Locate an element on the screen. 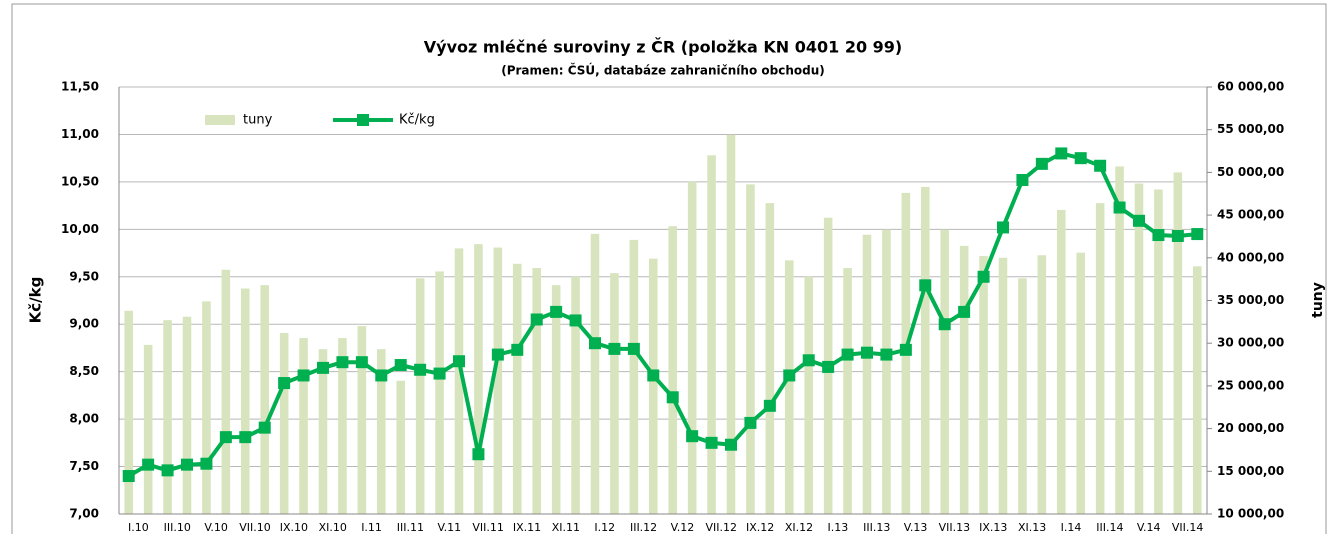  x-tick-label: V.13 is located at coordinates (916, 527).